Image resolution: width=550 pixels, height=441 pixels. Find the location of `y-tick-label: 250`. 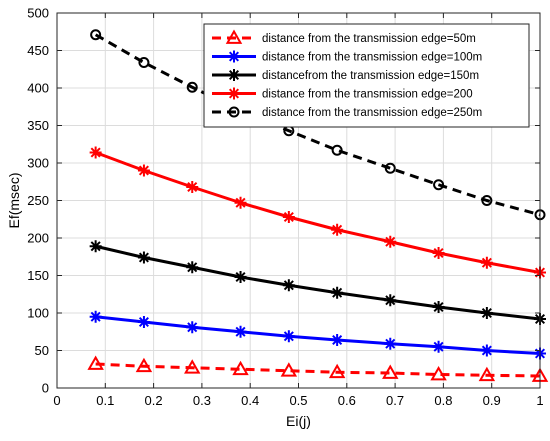

y-tick-label: 250 is located at coordinates (38, 200).